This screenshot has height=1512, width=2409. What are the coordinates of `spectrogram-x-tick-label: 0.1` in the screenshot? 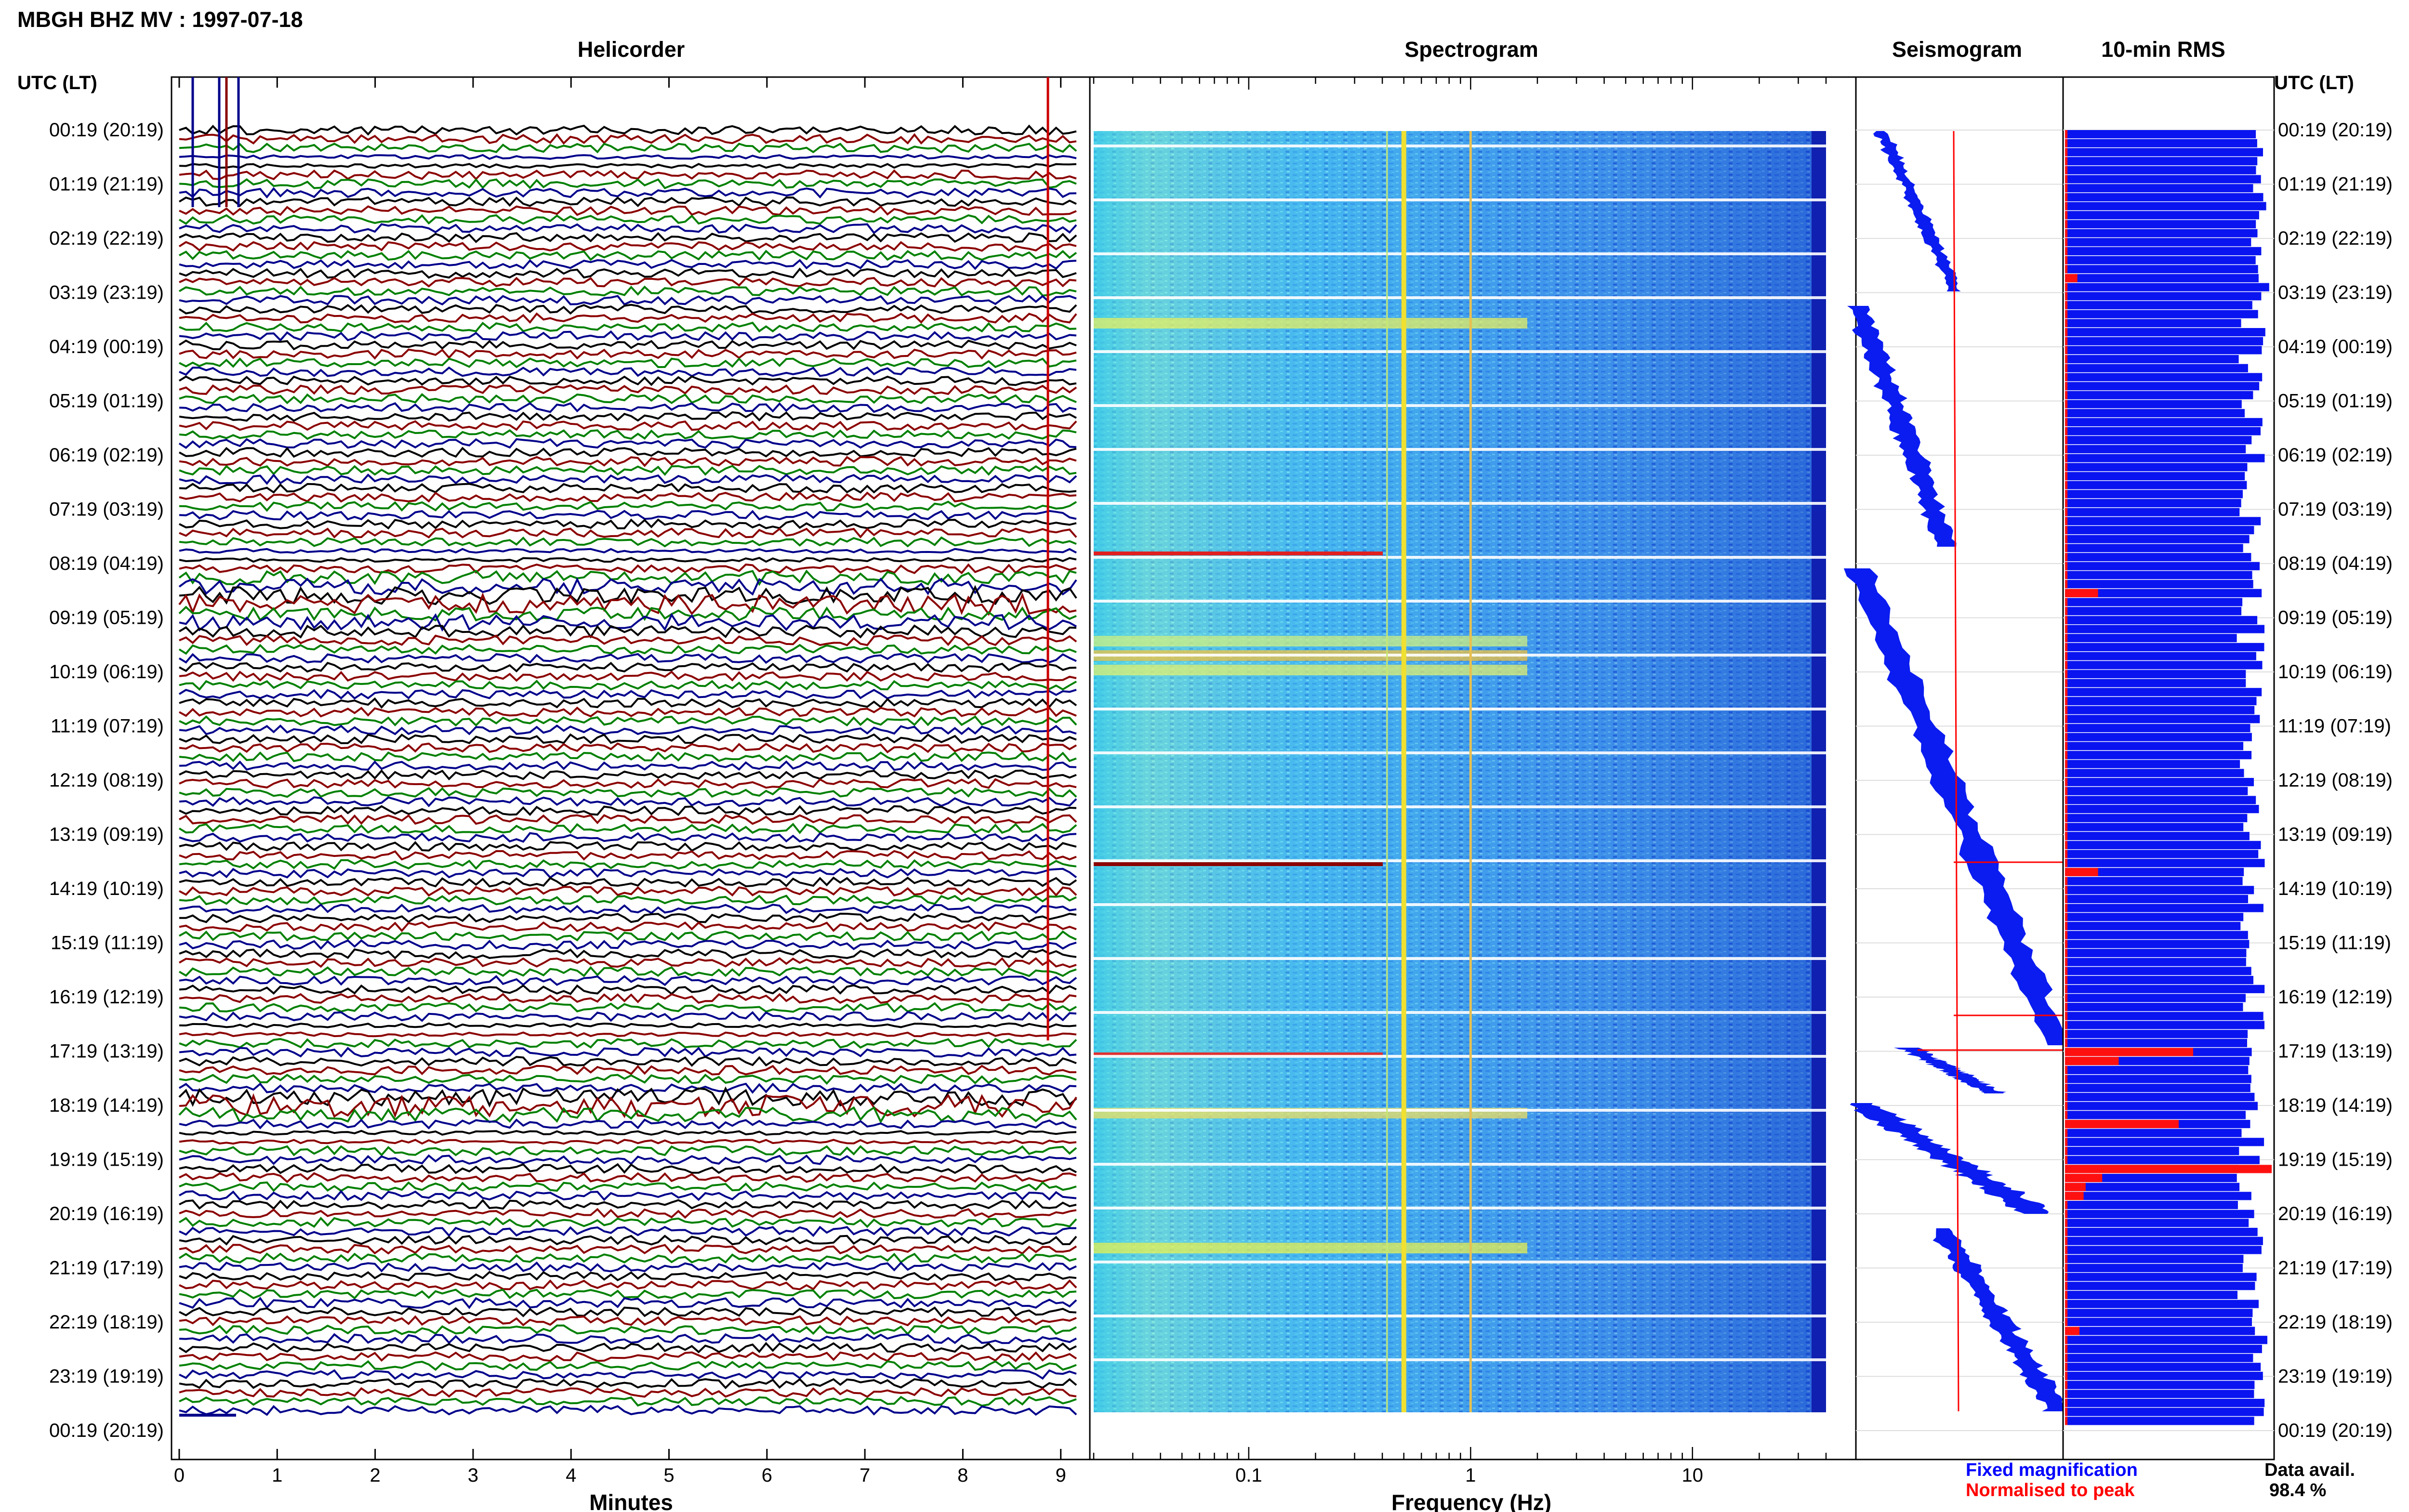 It's located at (1248, 1475).